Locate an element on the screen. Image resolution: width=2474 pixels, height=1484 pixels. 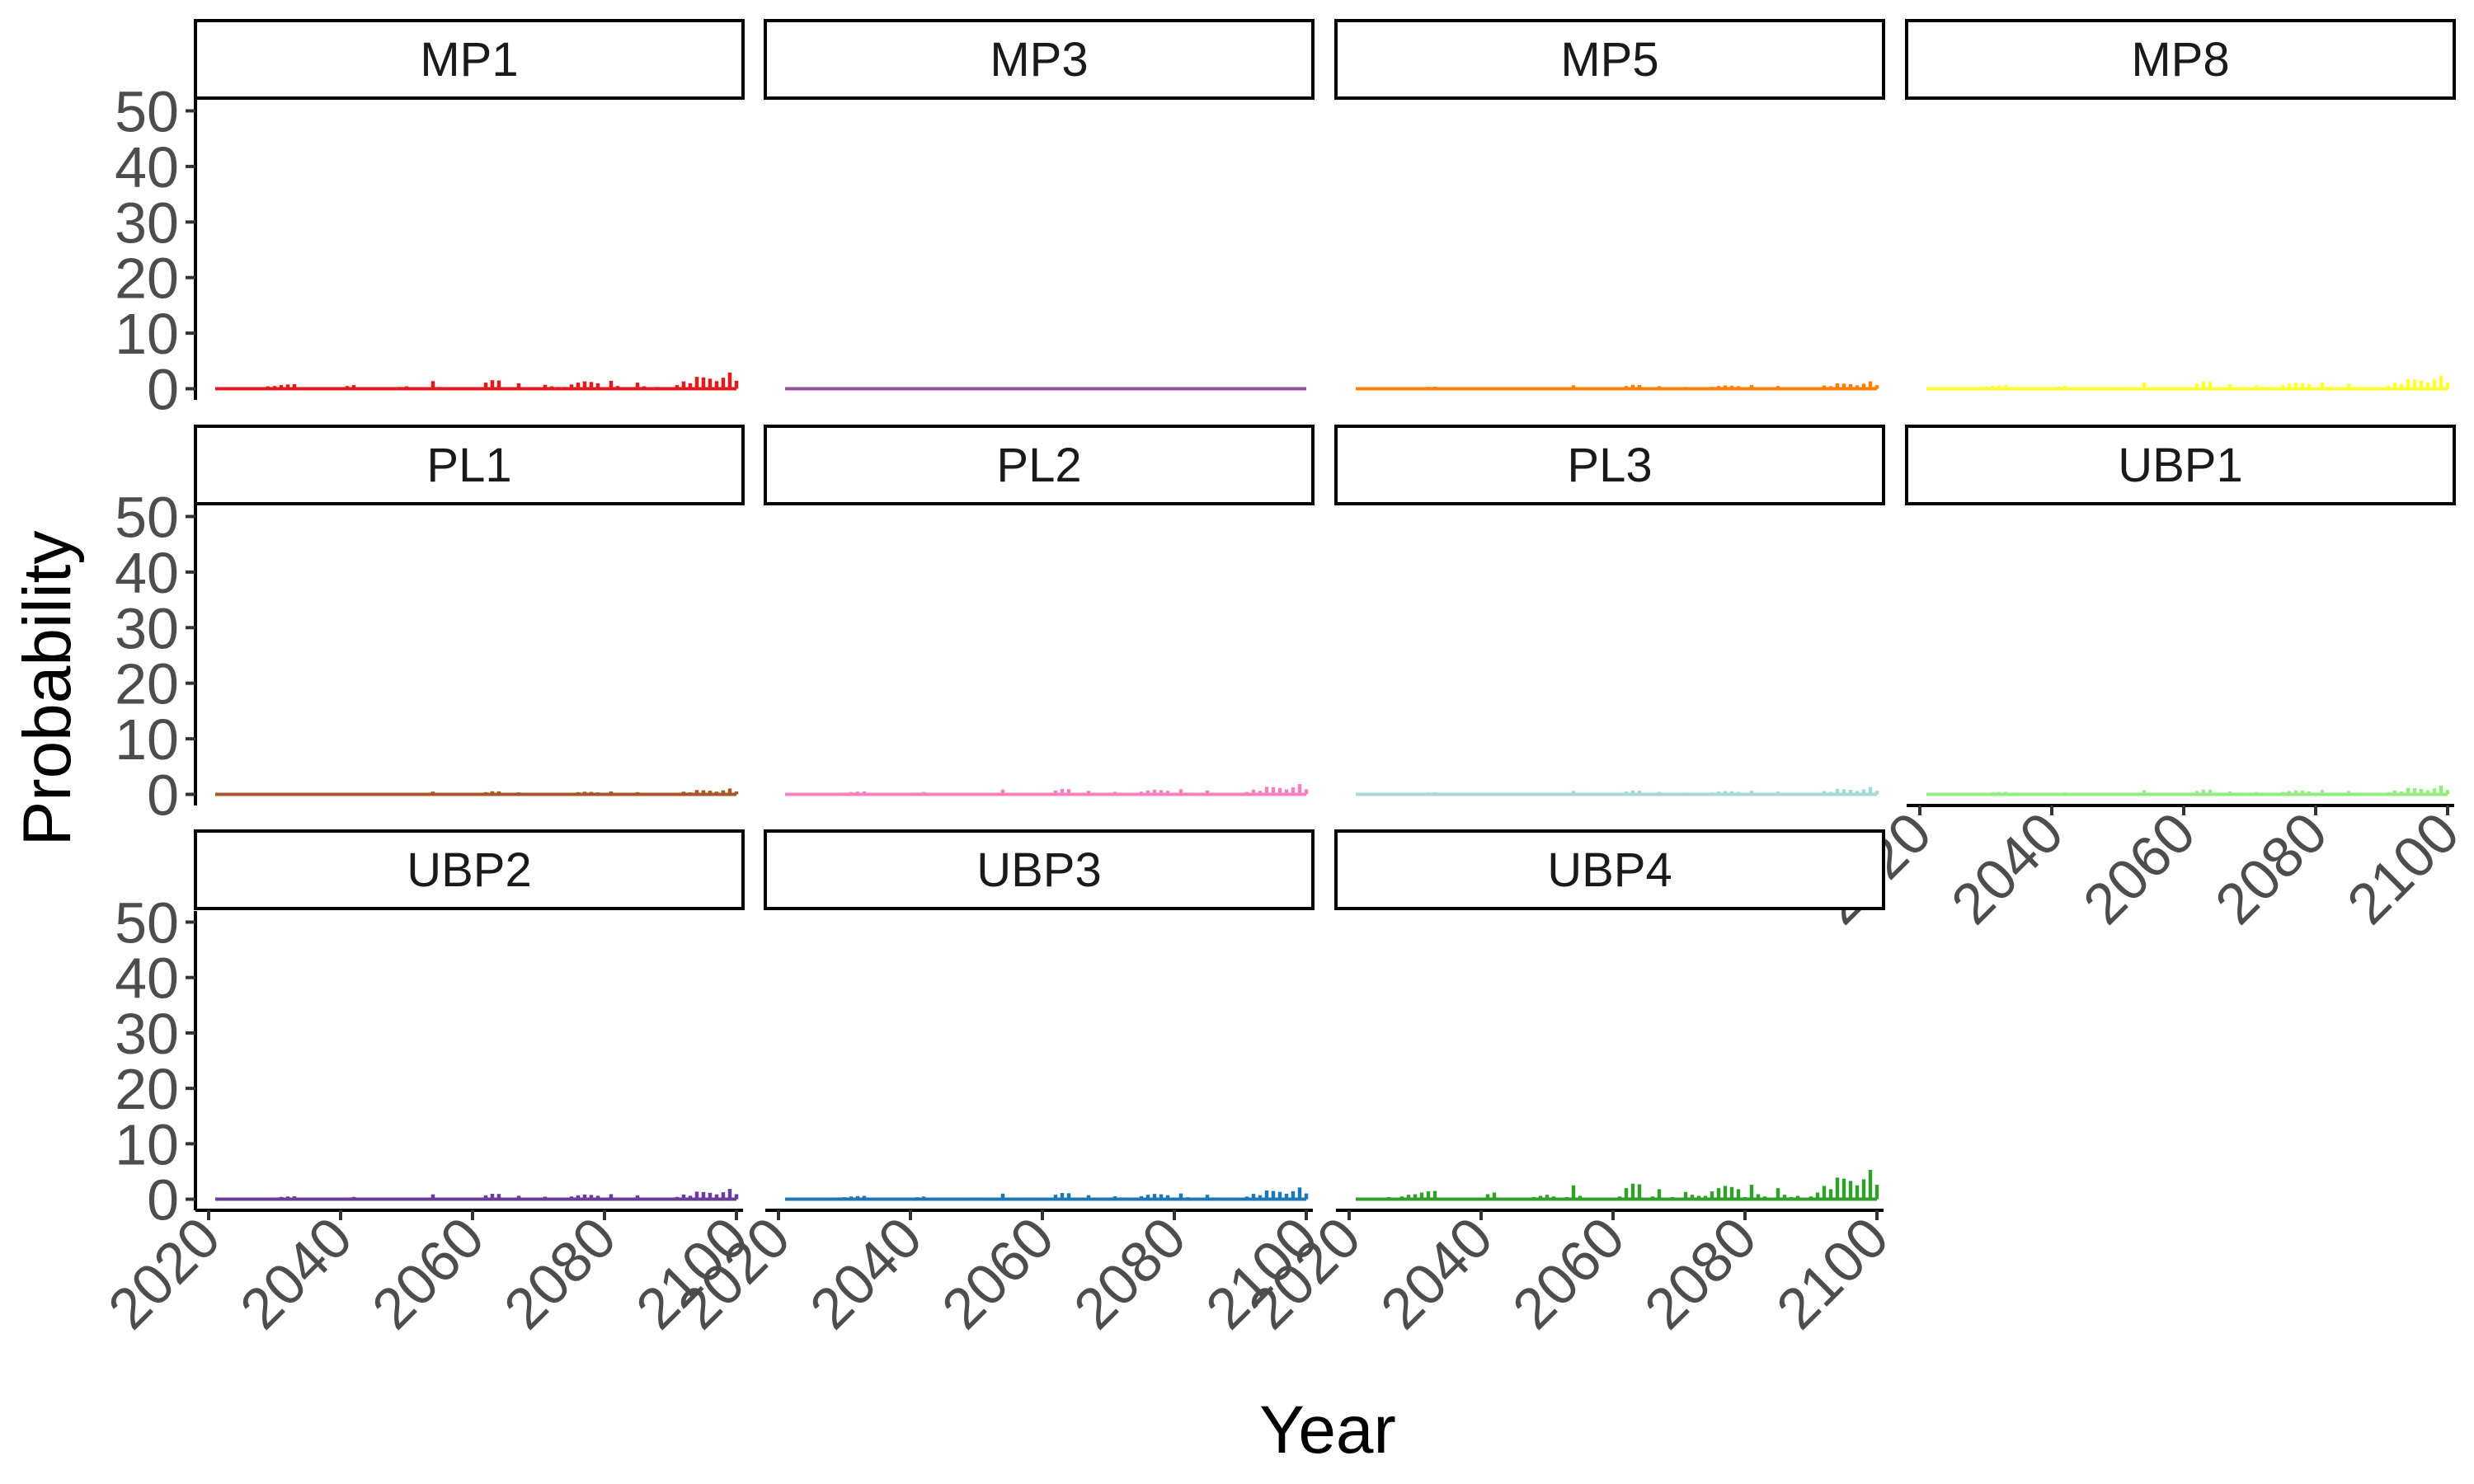
strip-label: MP3 is located at coordinates (1039, 60).